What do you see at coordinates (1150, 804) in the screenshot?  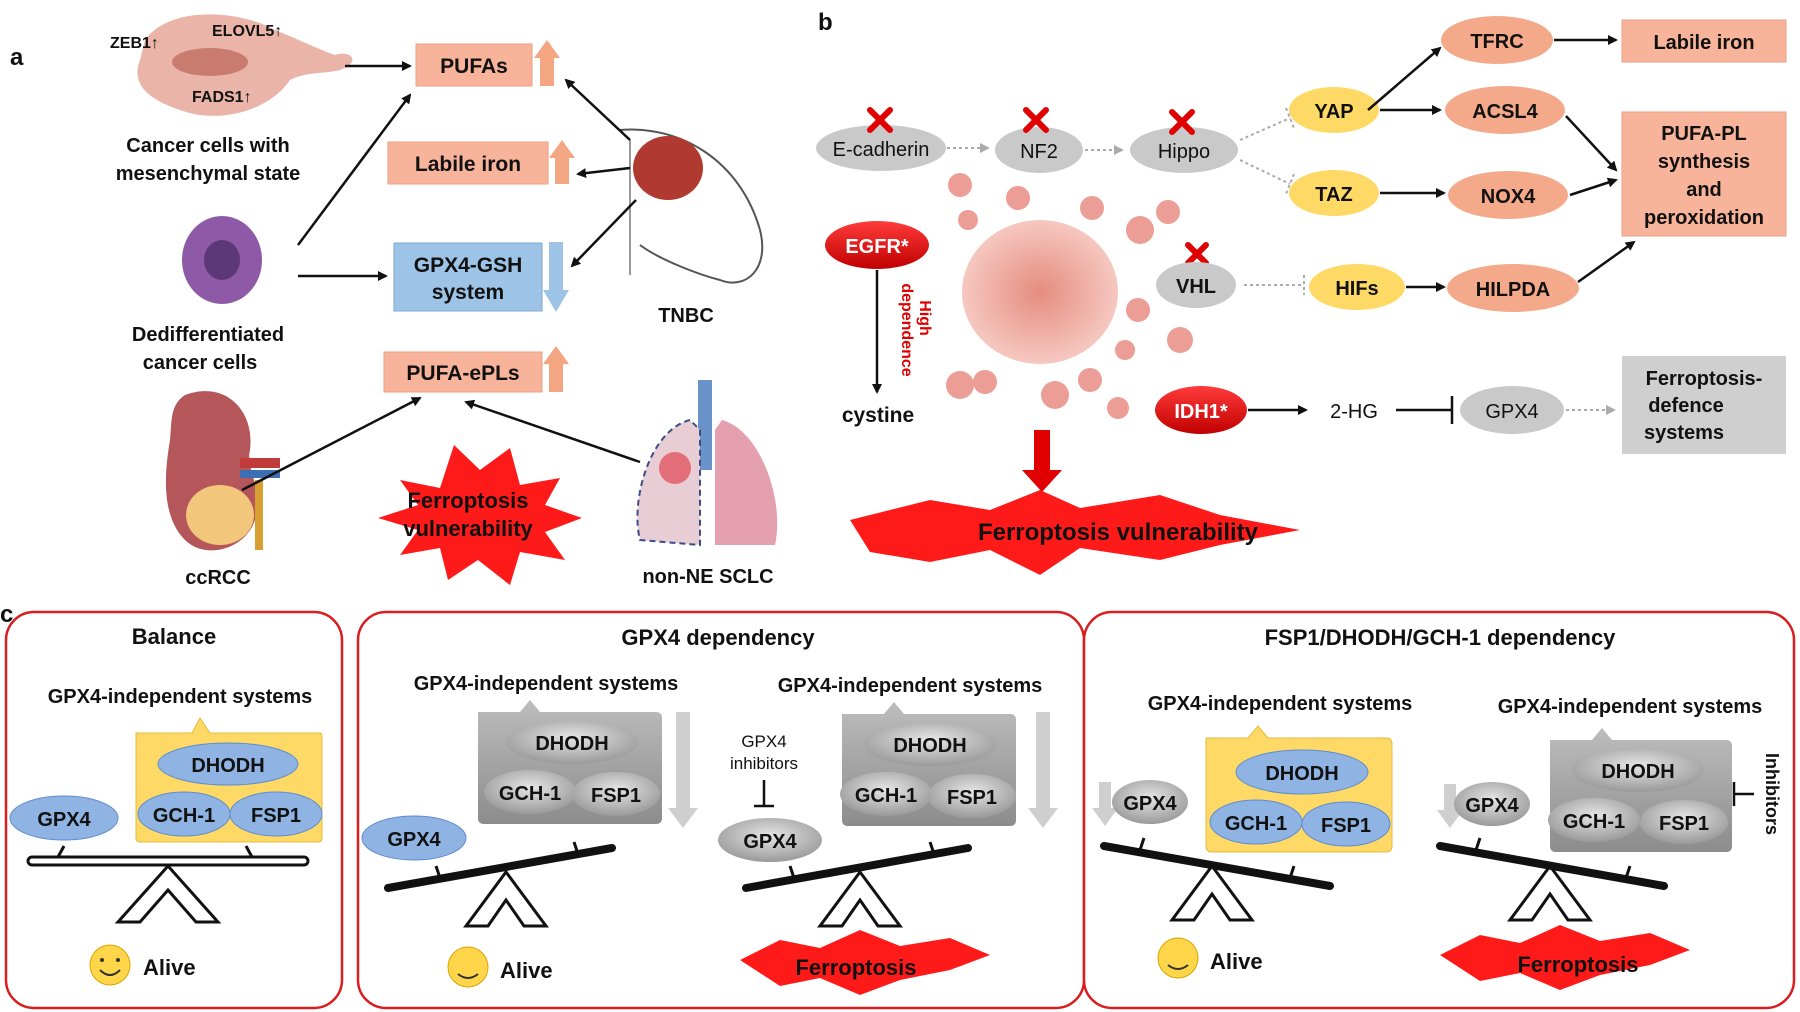 I see `fsp1dep-left-gpx4-label: GPX4` at bounding box center [1150, 804].